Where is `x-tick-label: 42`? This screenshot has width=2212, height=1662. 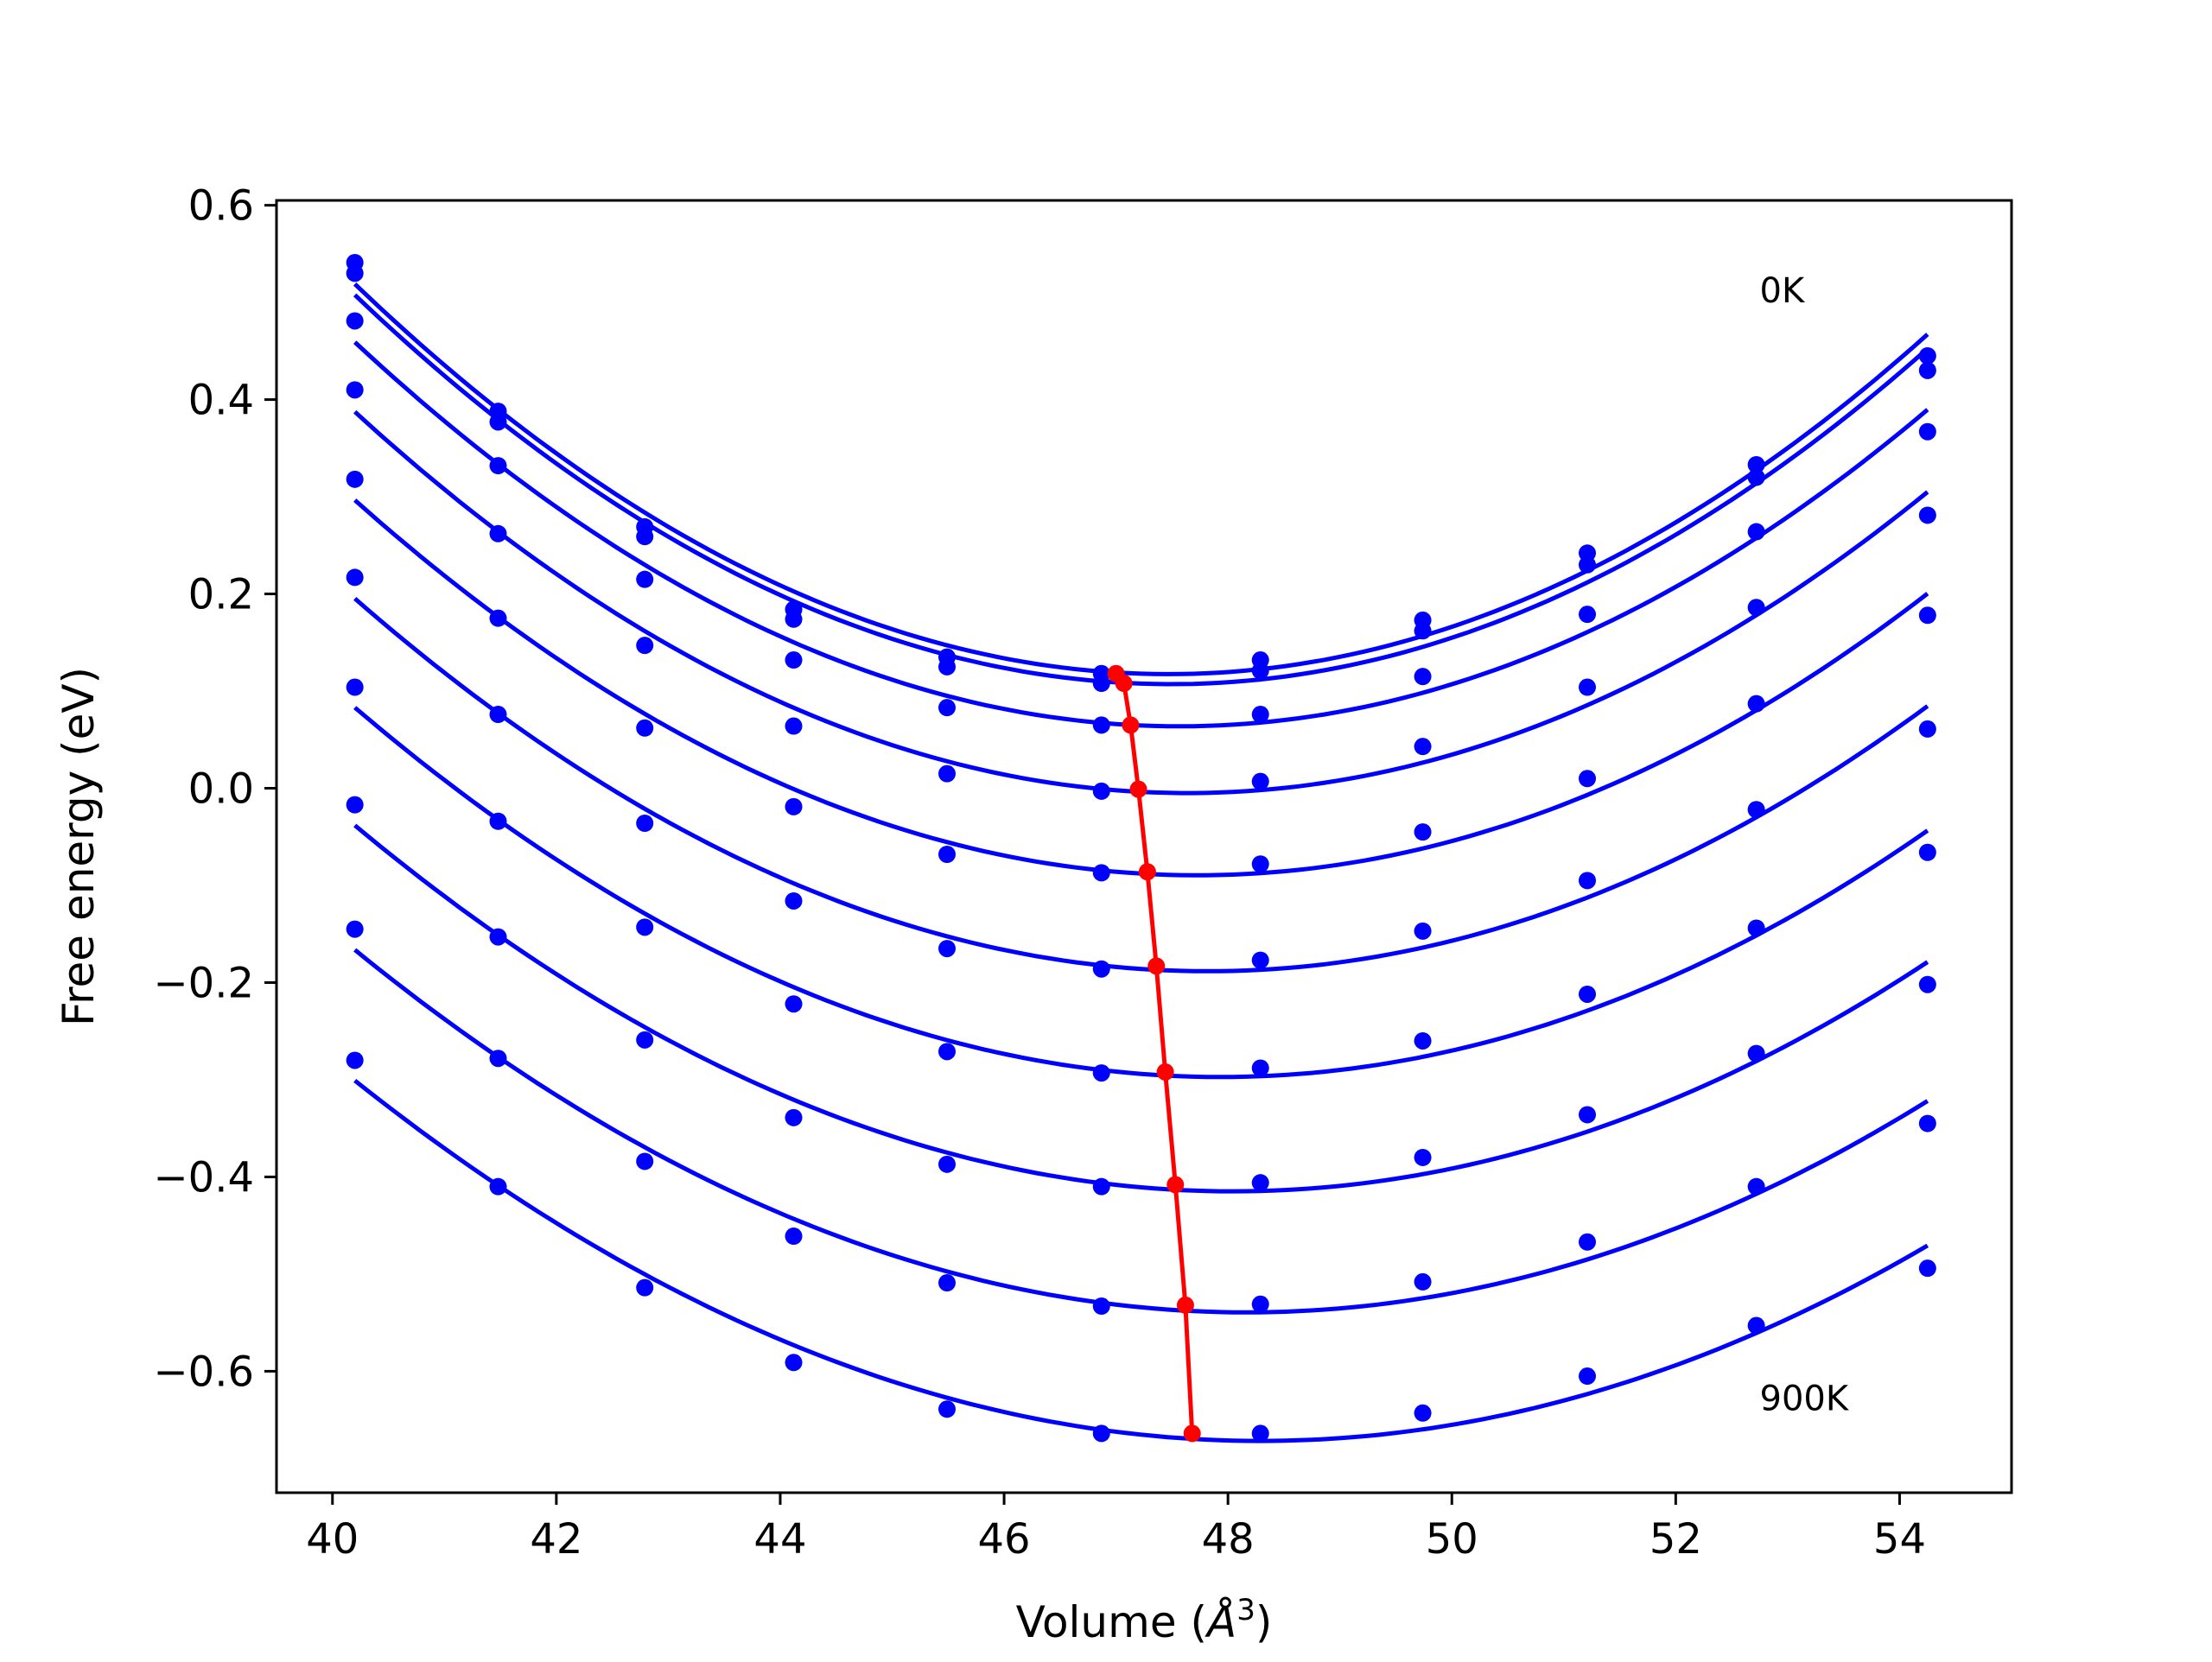 x-tick-label: 42 is located at coordinates (556, 1539).